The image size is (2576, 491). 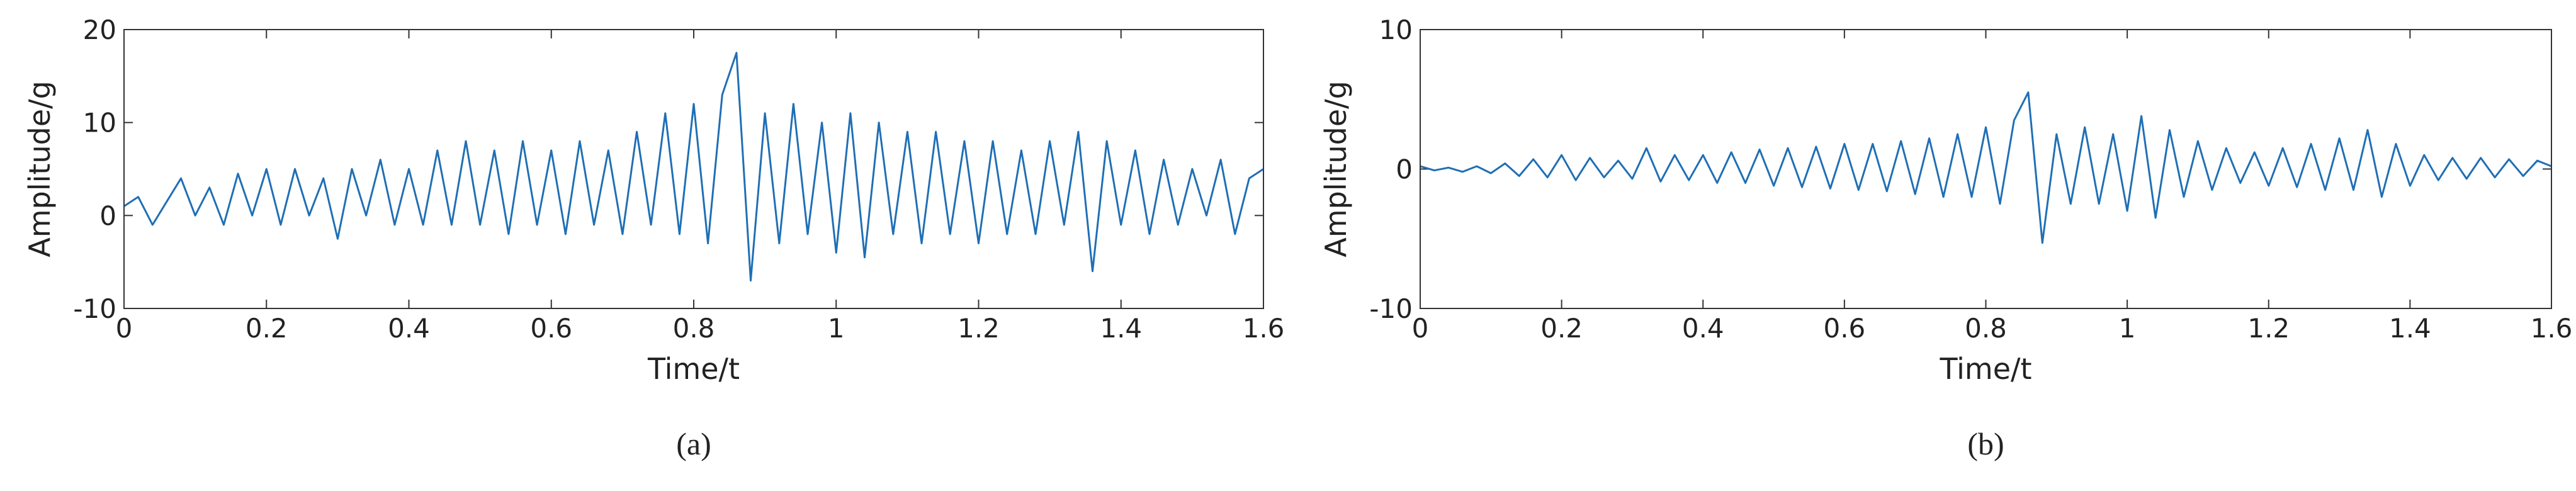 I want to click on caption: (b), so click(x=1985, y=443).